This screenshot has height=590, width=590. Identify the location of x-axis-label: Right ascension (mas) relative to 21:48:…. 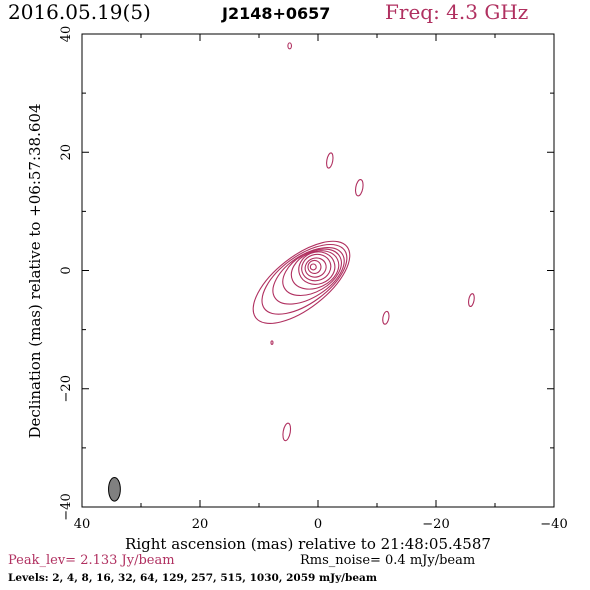
(308, 544).